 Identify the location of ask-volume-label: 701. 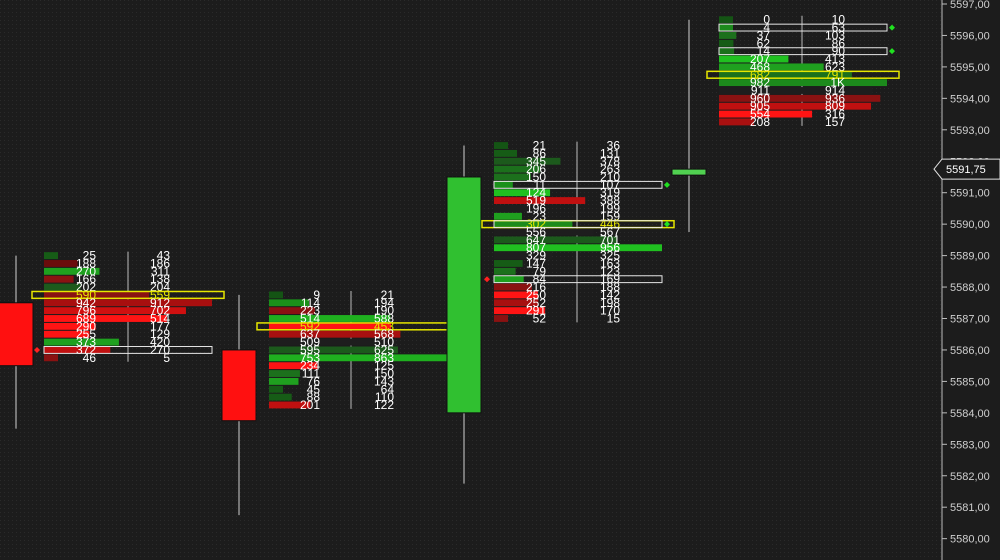
(610, 240).